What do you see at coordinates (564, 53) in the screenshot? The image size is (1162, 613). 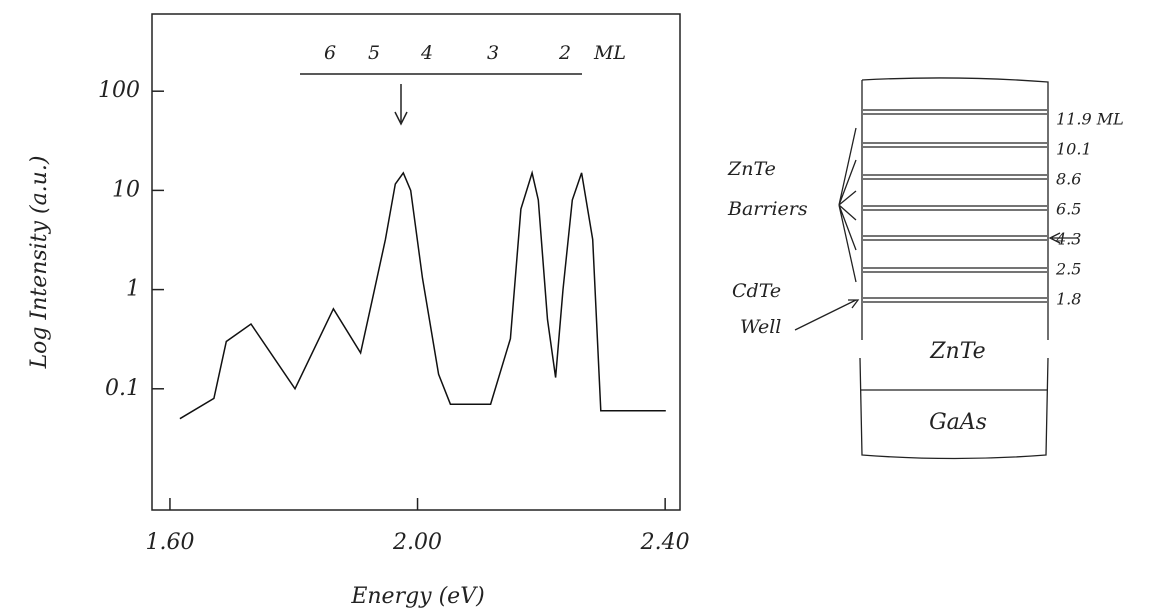 I see `ml-scale-label: 2` at bounding box center [564, 53].